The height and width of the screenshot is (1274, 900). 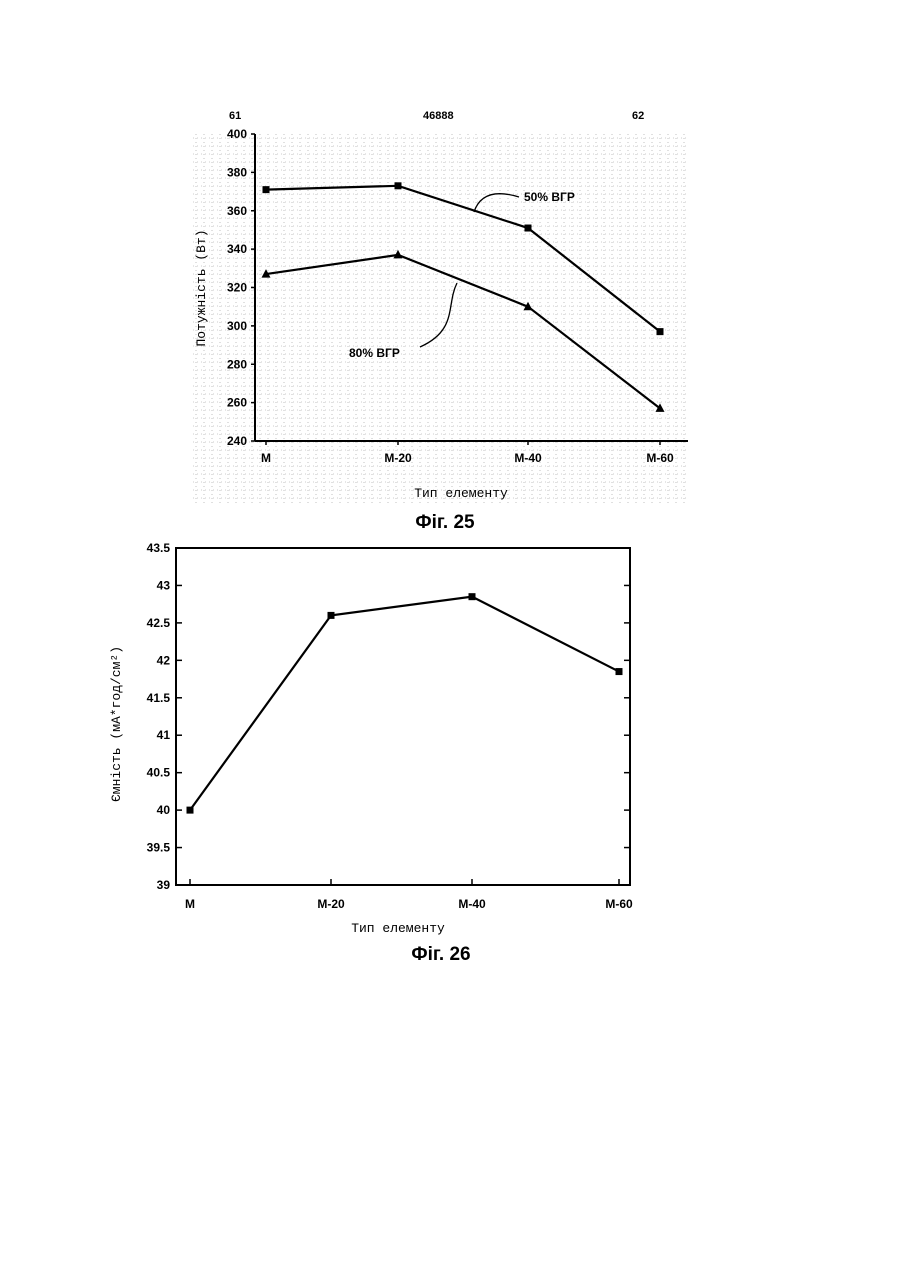 What do you see at coordinates (164, 885) in the screenshot?
I see `fig26-y-tick-label: 39` at bounding box center [164, 885].